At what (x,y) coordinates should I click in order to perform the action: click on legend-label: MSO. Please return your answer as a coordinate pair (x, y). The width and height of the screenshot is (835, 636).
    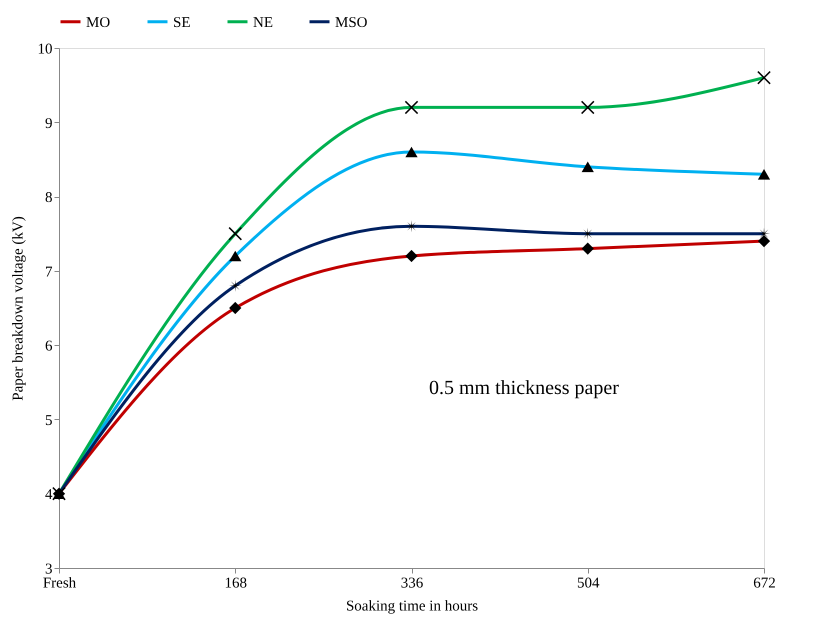
    Looking at the image, I should click on (351, 22).